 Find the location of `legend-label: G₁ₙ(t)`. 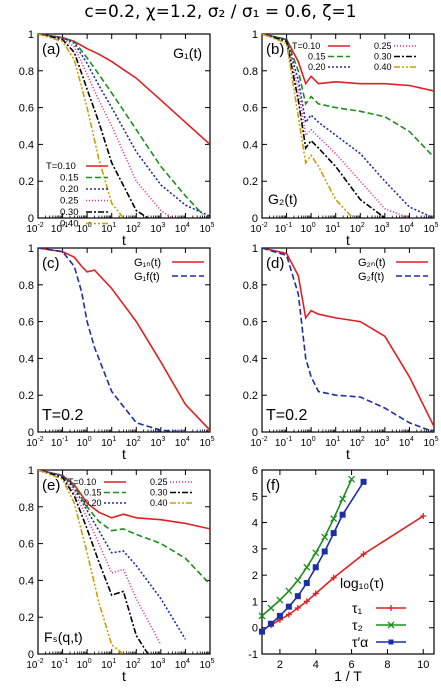

legend-label: G₁ₙ(t) is located at coordinates (147, 263).